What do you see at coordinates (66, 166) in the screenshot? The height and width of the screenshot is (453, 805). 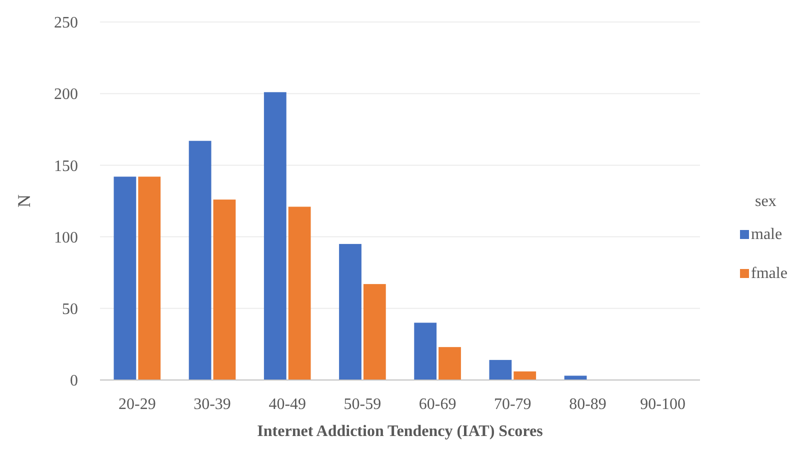 I see `y-tick-label: 150` at bounding box center [66, 166].